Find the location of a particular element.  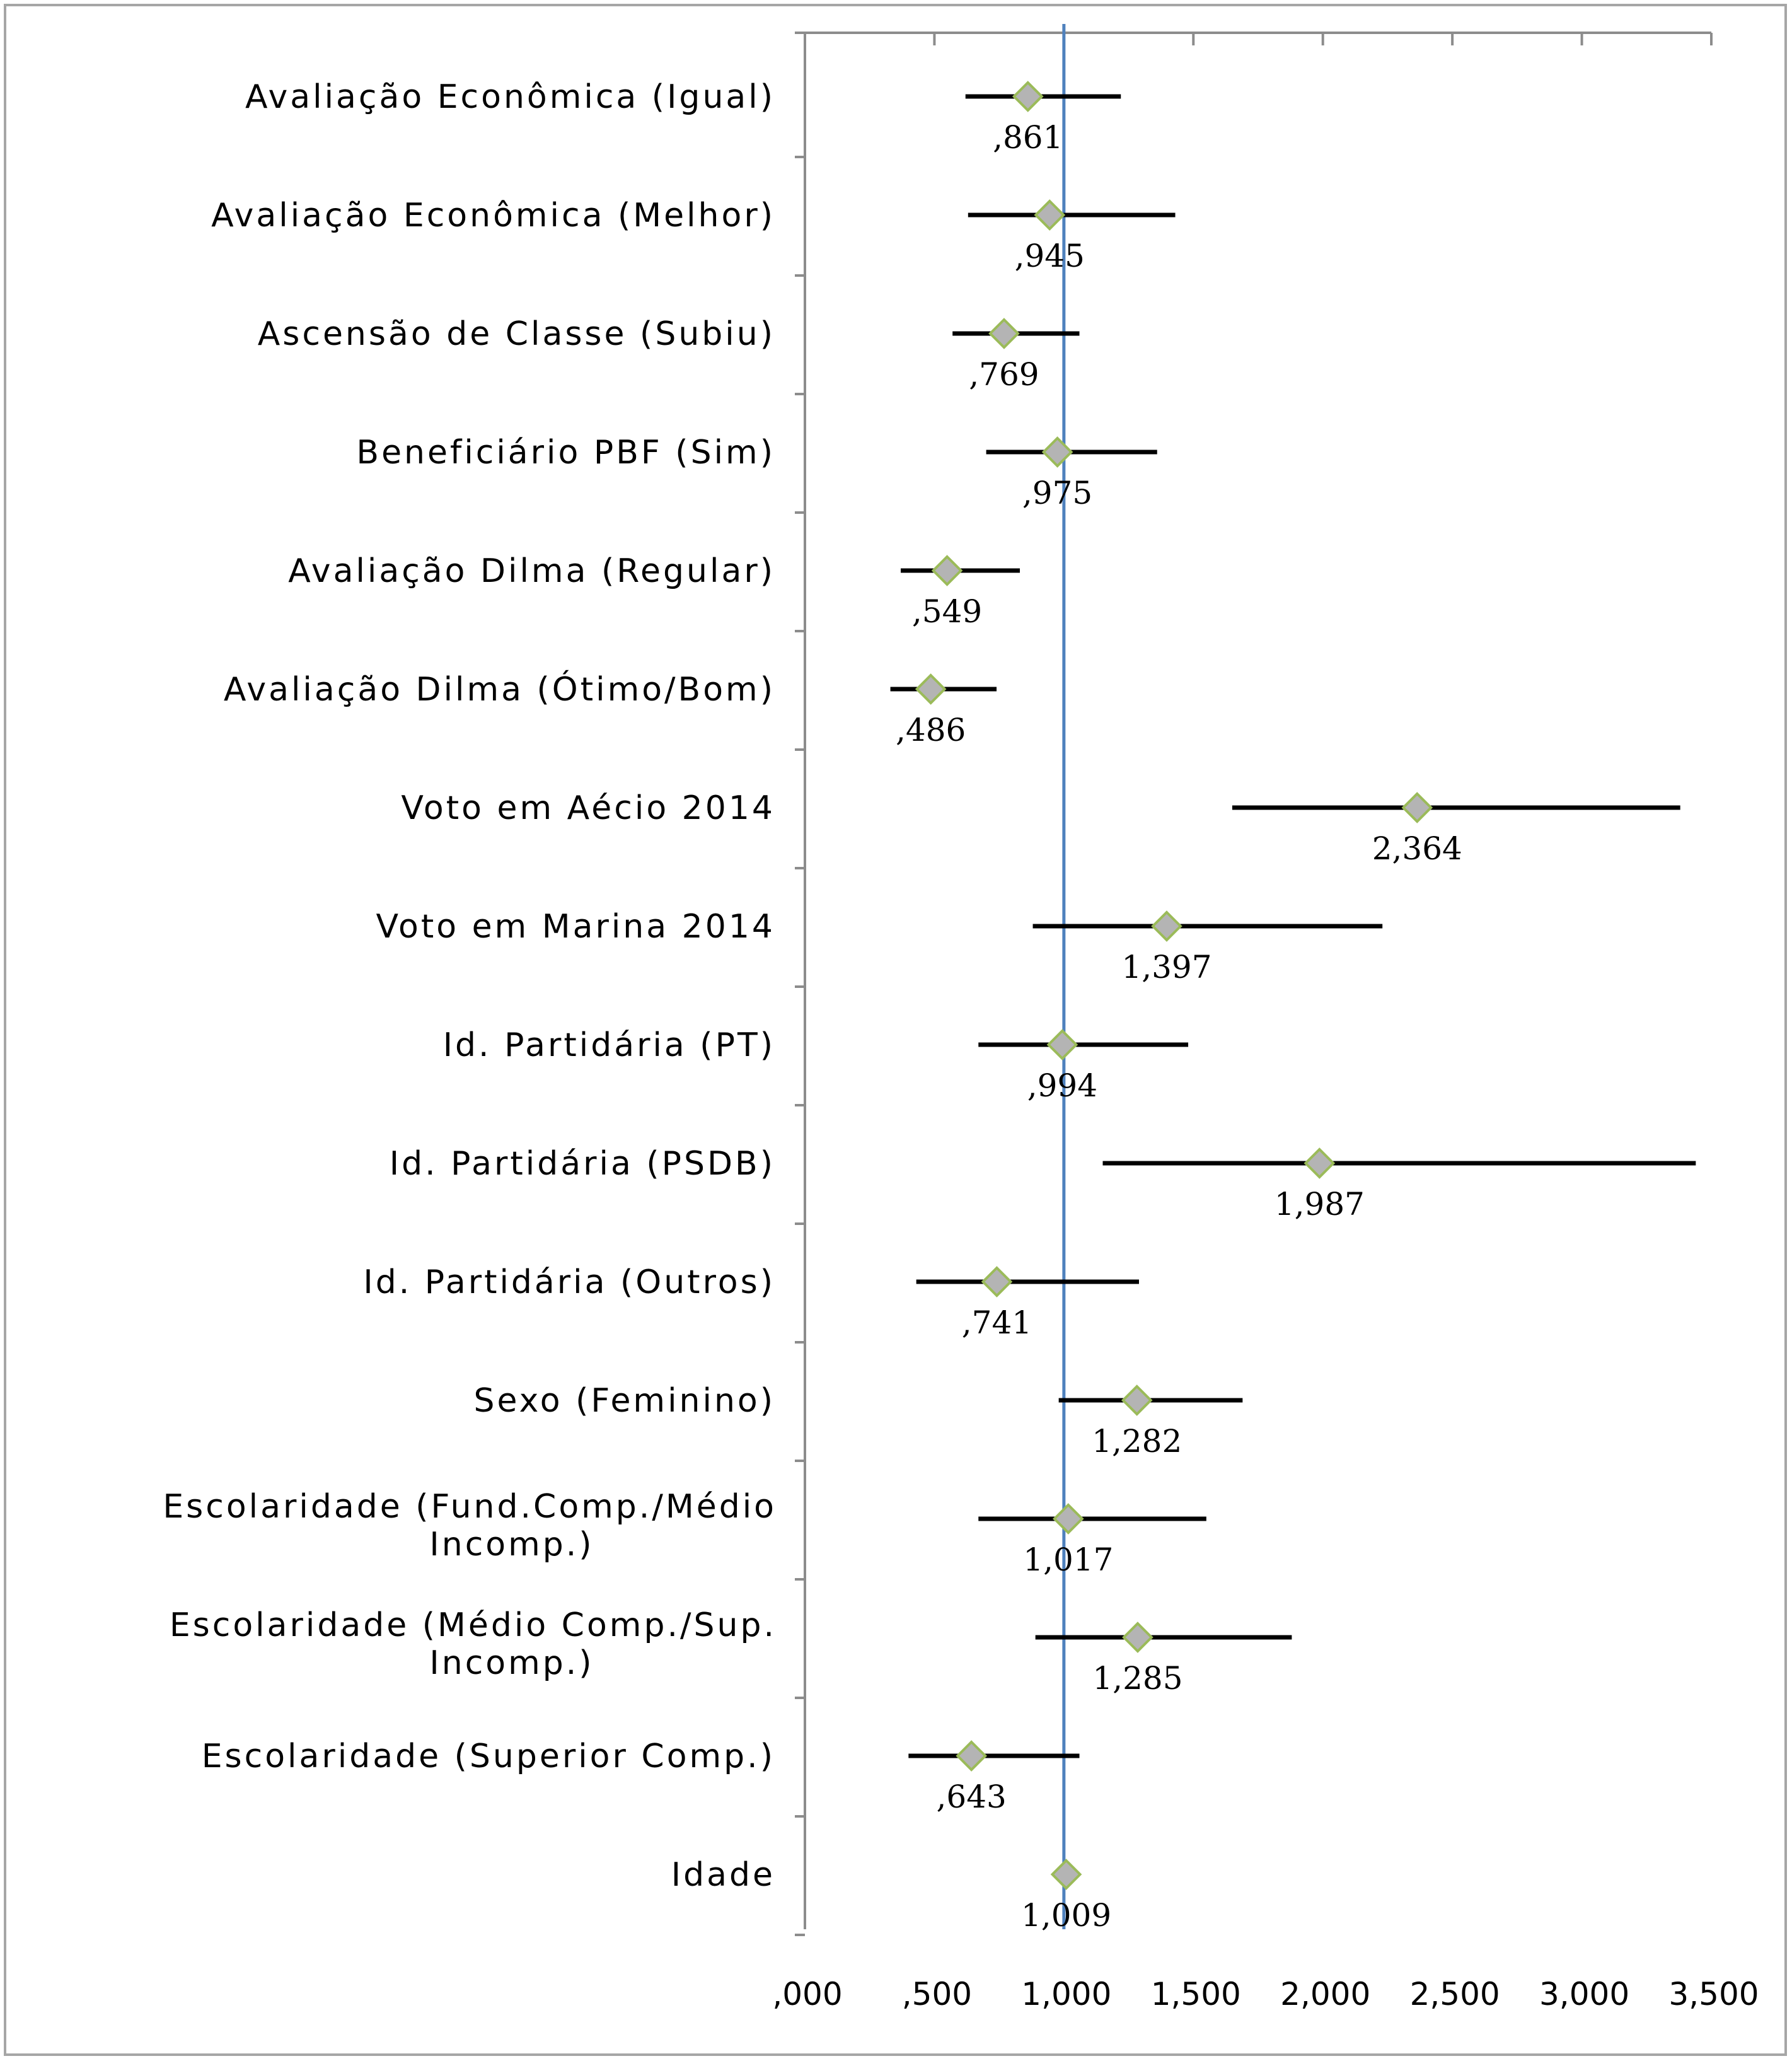

category-label: Escolaridade (Fund.Comp./Médio is located at coordinates (470, 1507).